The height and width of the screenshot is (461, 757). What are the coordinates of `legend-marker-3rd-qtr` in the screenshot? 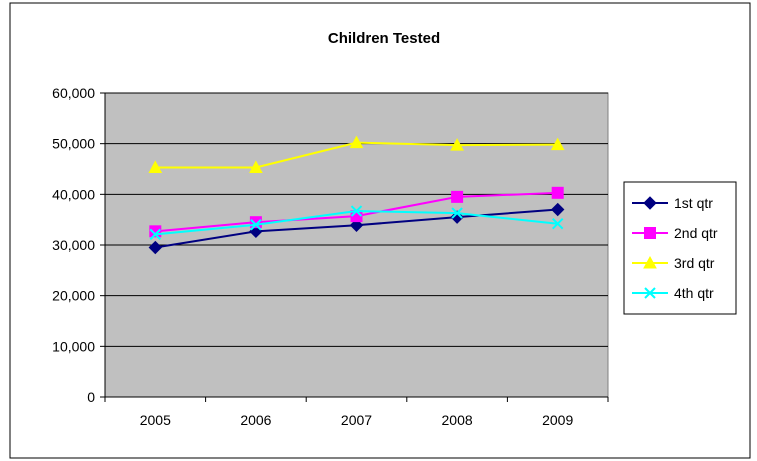 It's located at (650, 262).